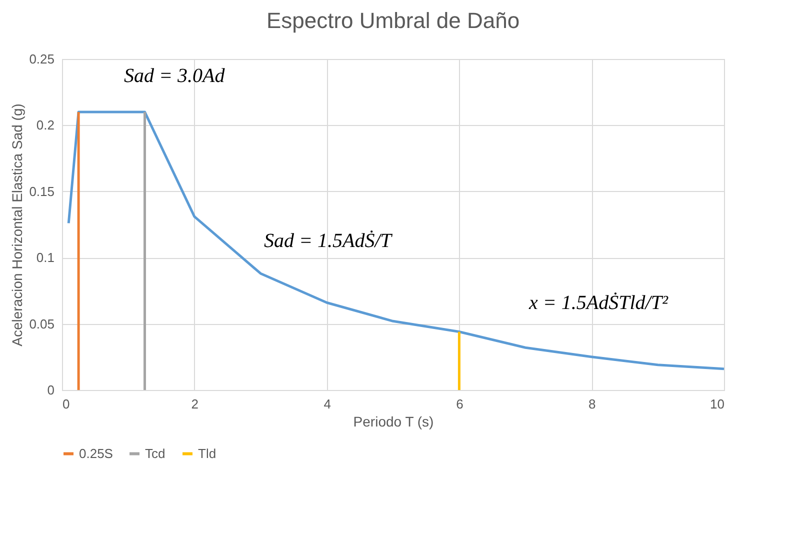 The image size is (800, 552). I want to click on annotation: Sad = 1.5AdṠ/T, so click(329, 241).